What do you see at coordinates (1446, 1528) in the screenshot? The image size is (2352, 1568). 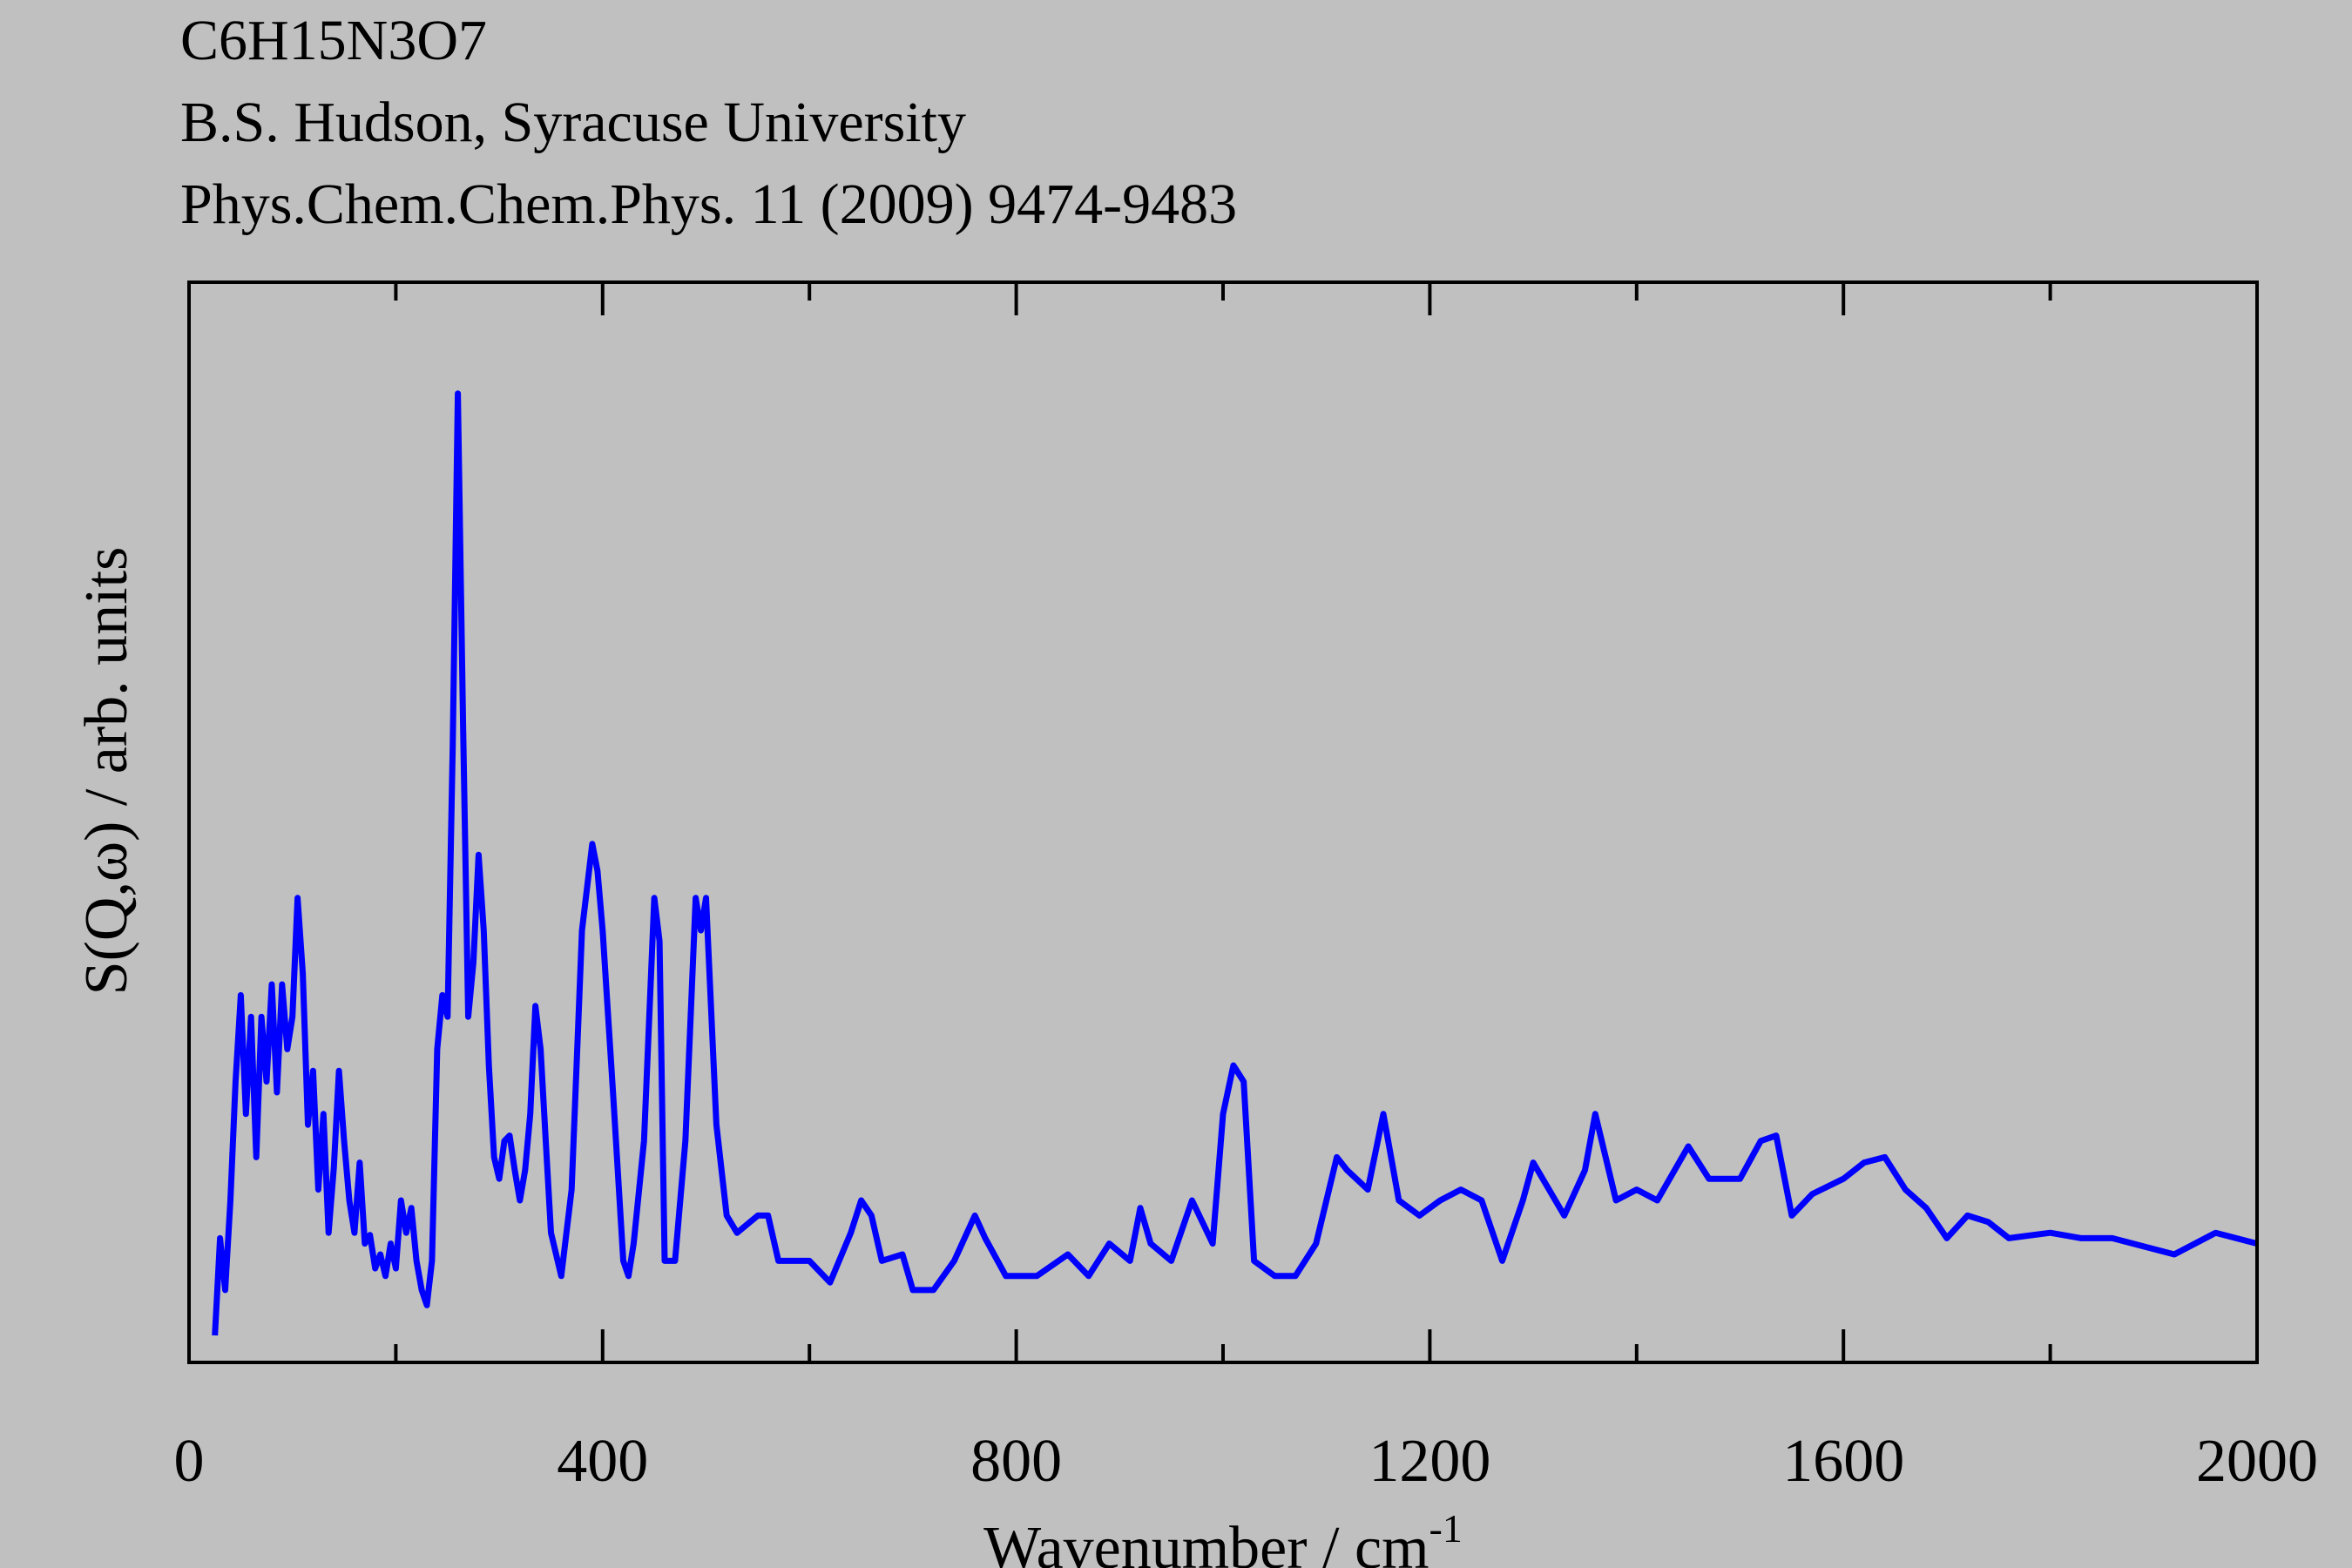 I see `x-axis-label-superscript: -1` at bounding box center [1446, 1528].